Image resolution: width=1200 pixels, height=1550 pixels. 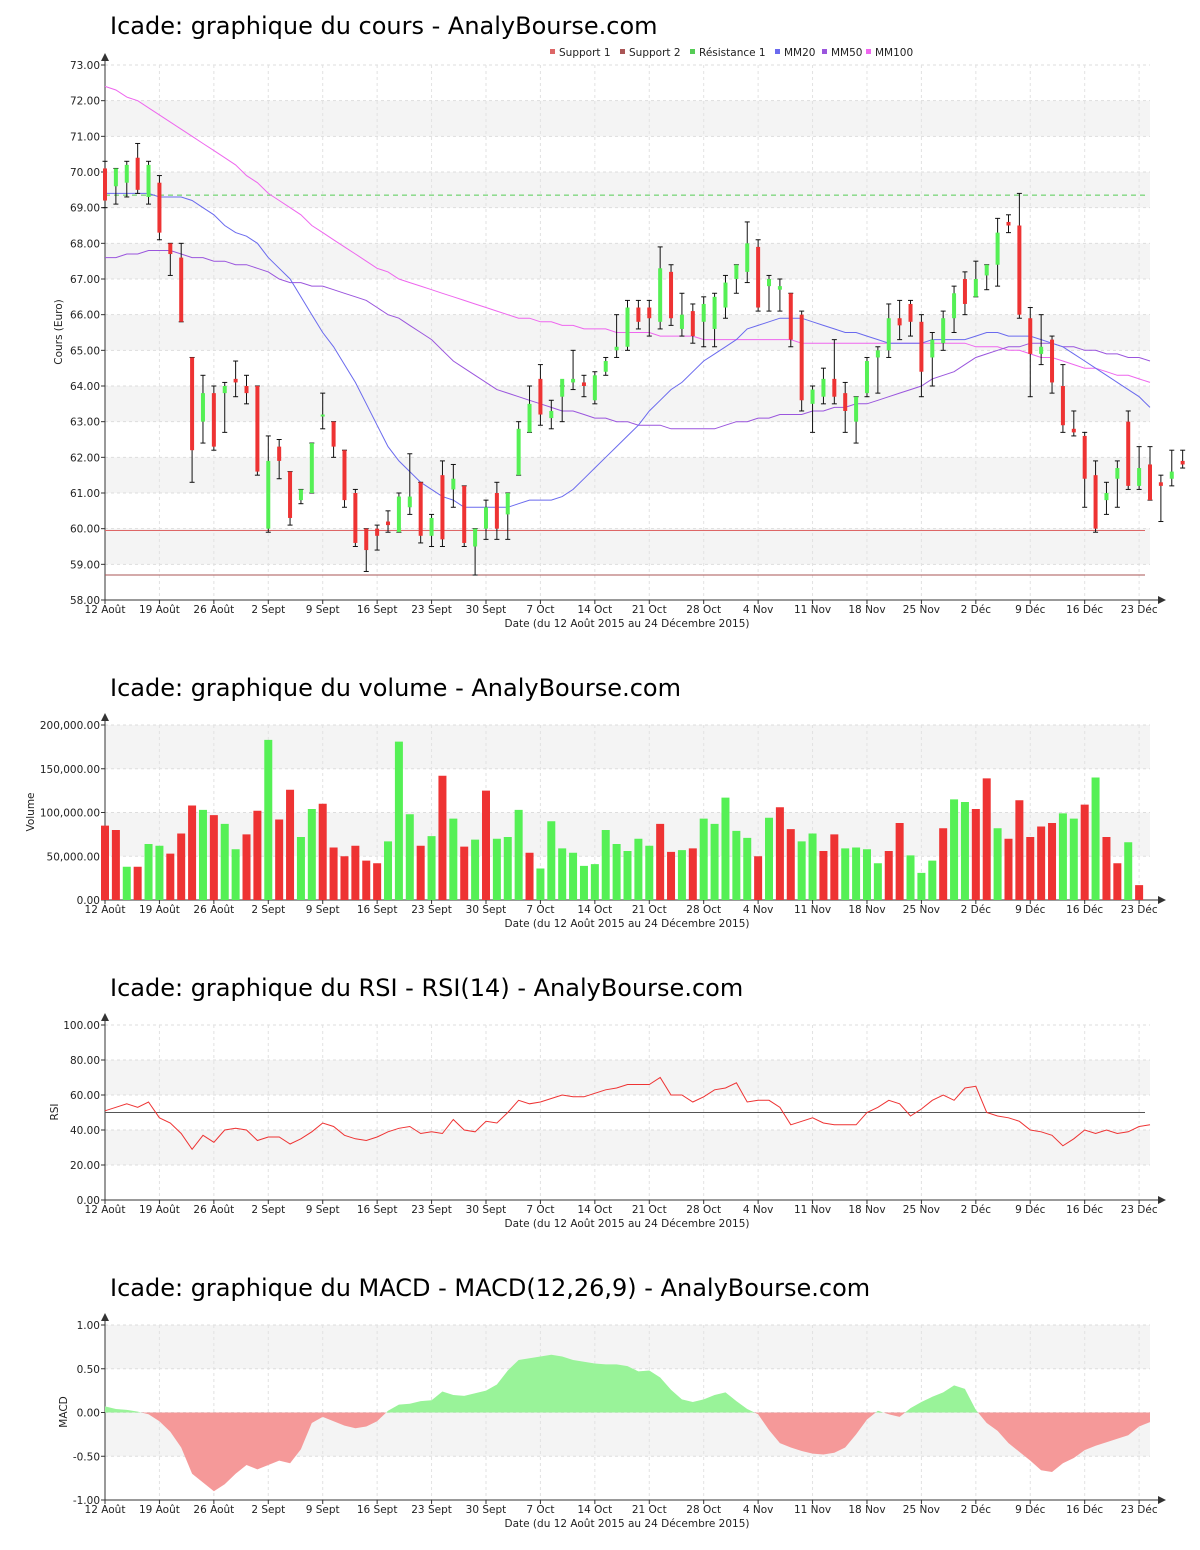 I want to click on price-y-tick-label: 67.00, so click(x=85, y=280).